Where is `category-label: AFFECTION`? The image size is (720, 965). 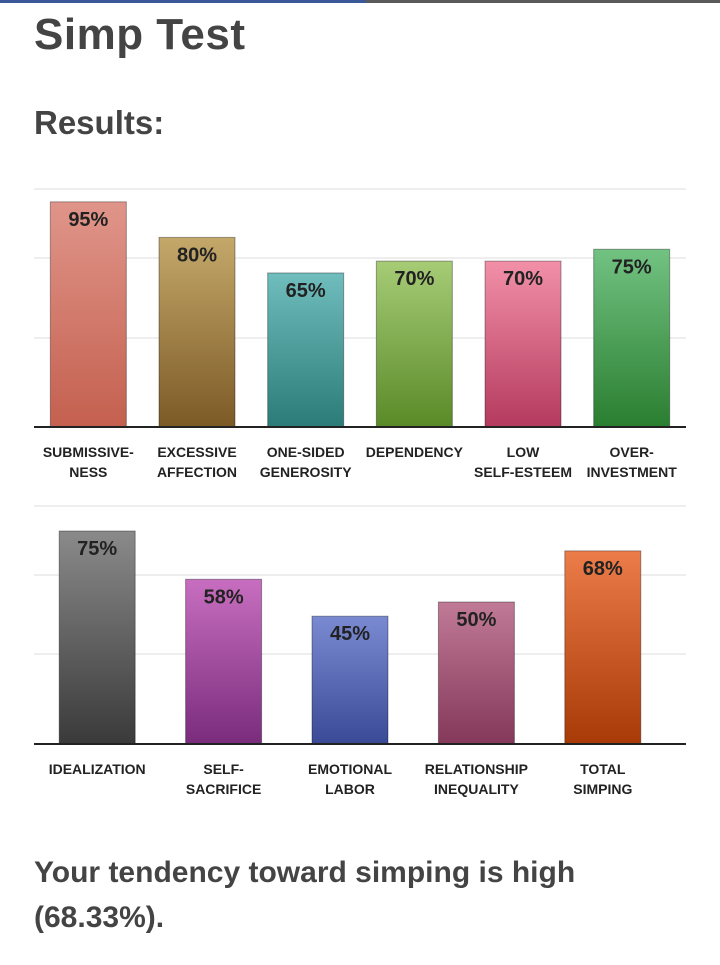
category-label: AFFECTION is located at coordinates (197, 472).